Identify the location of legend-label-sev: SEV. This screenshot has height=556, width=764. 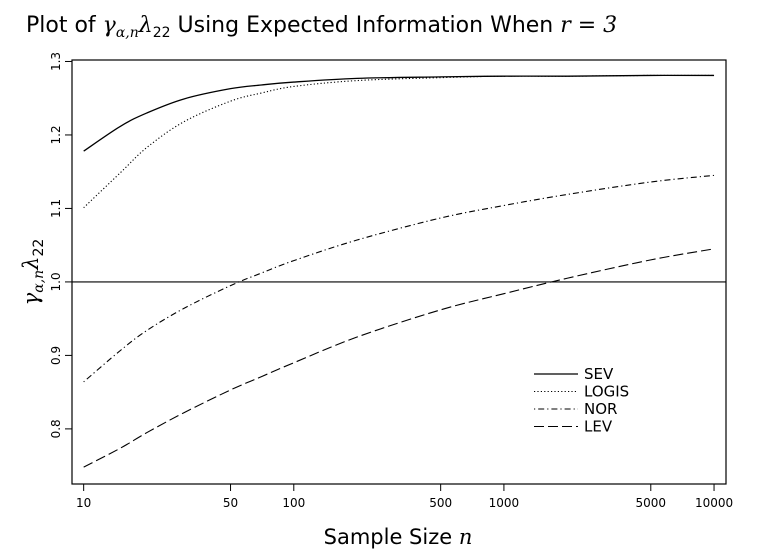
(599, 374).